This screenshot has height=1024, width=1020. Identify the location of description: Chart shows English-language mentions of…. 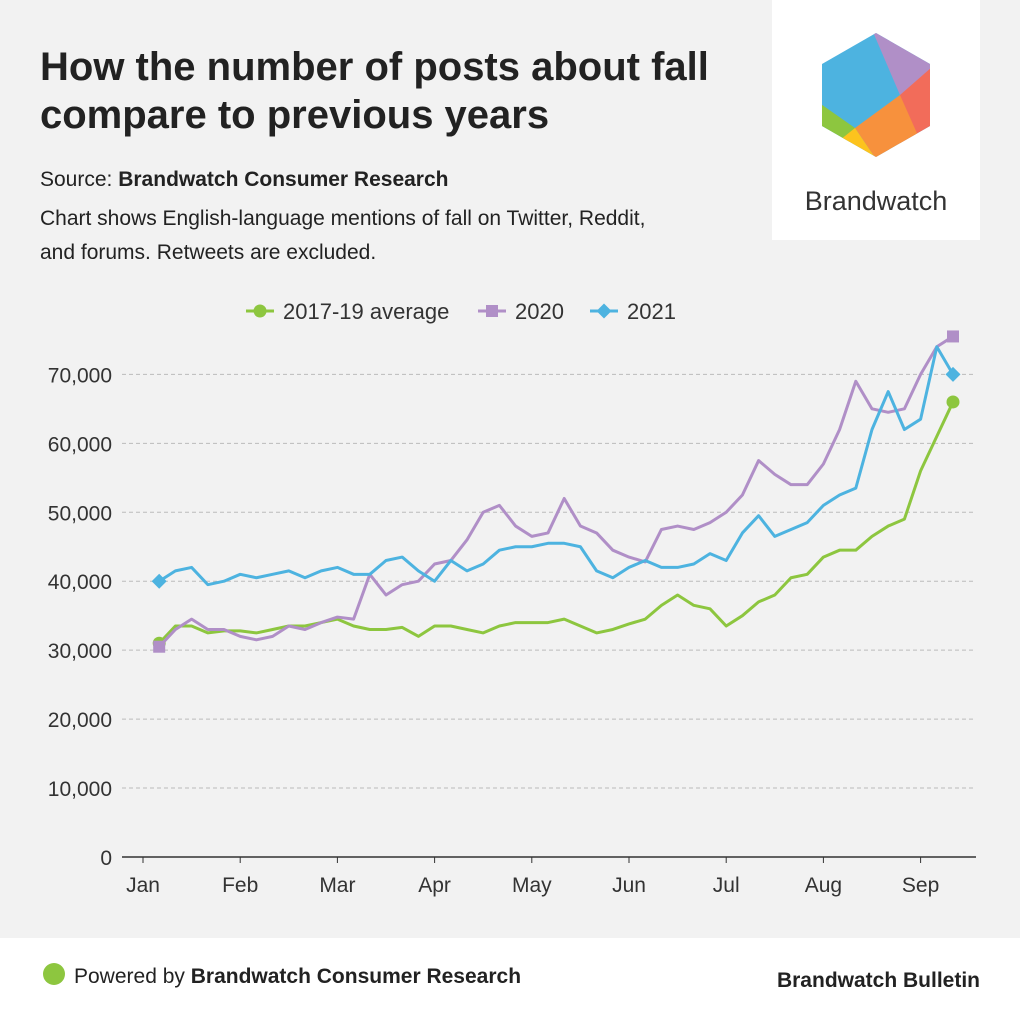
(342, 218).